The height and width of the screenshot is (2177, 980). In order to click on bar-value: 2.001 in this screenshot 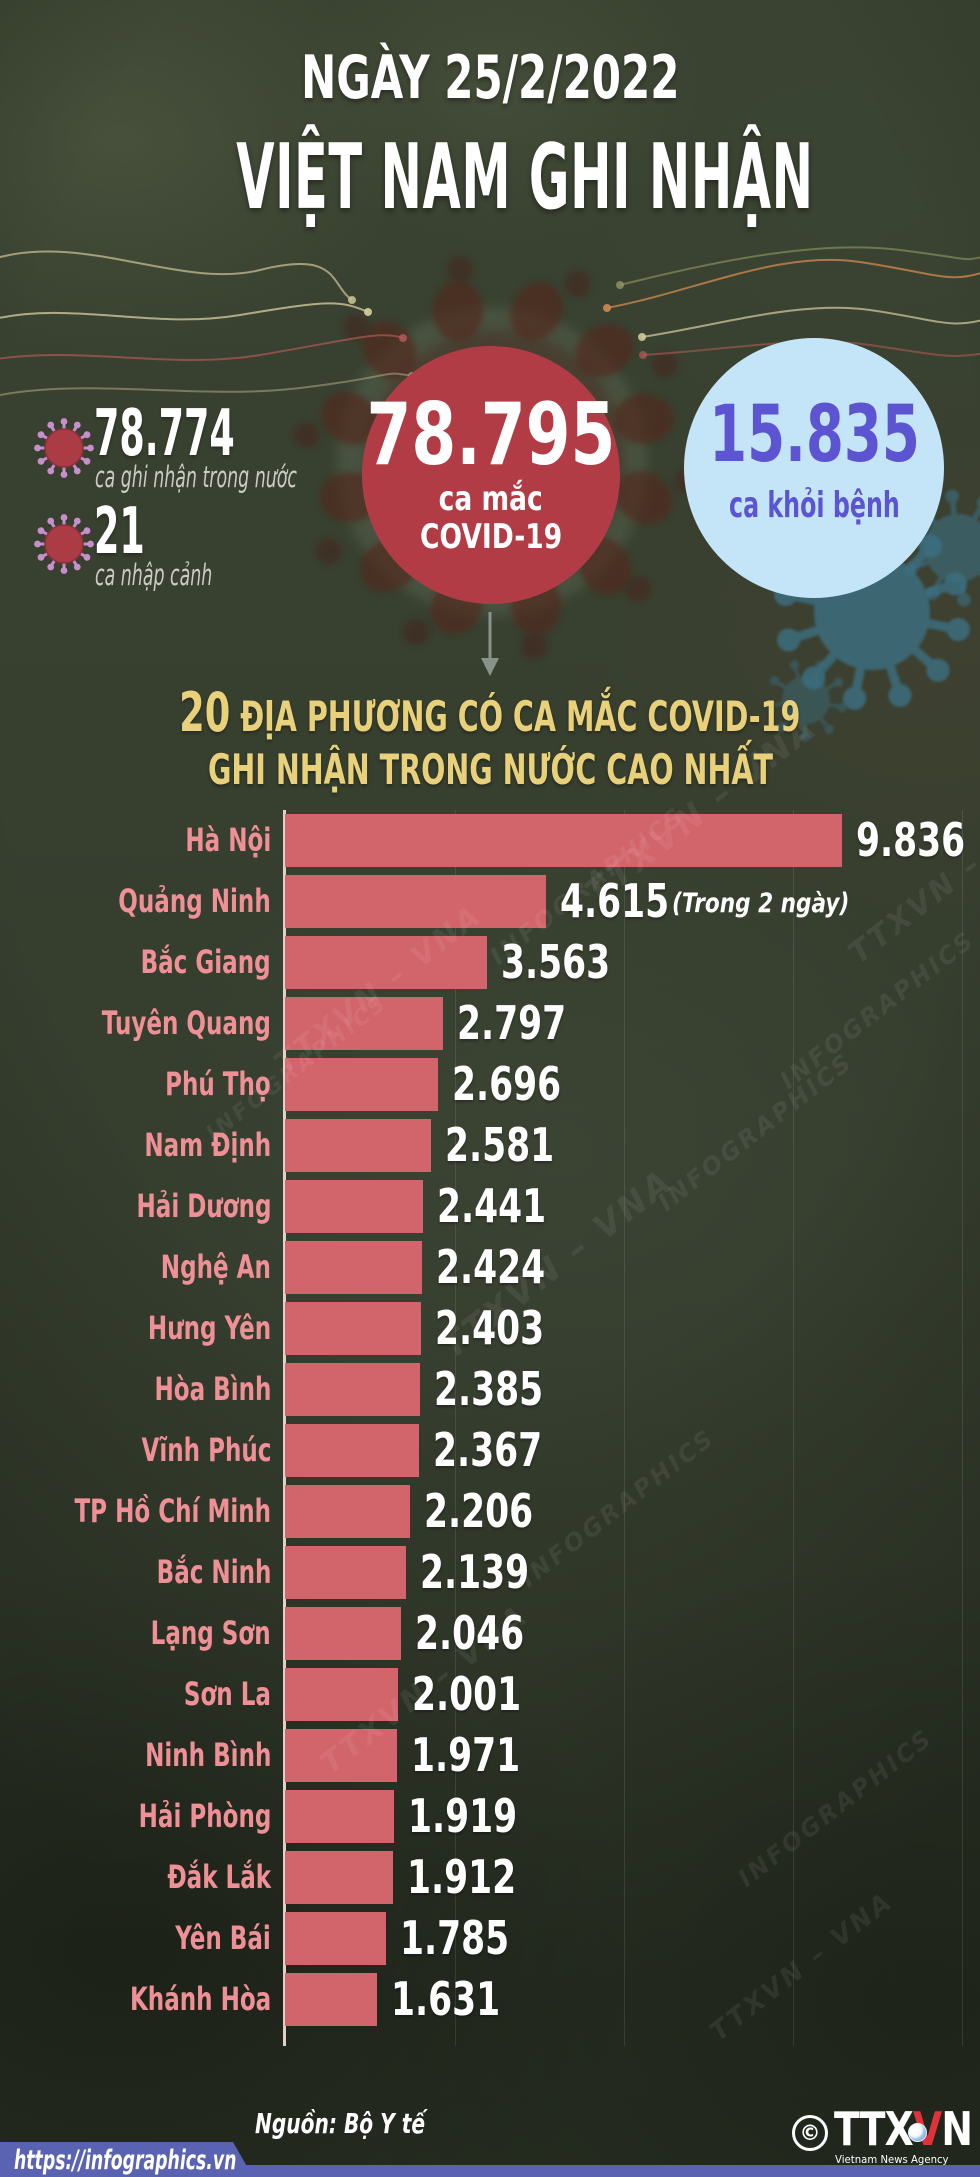, I will do `click(467, 1694)`.